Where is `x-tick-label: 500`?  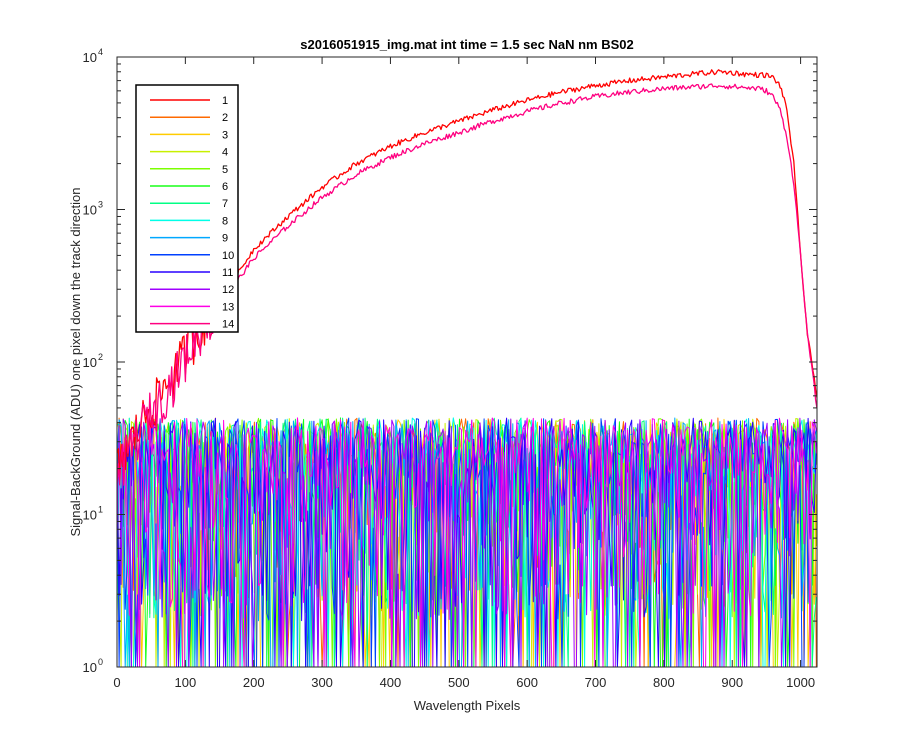 x-tick-label: 500 is located at coordinates (459, 682).